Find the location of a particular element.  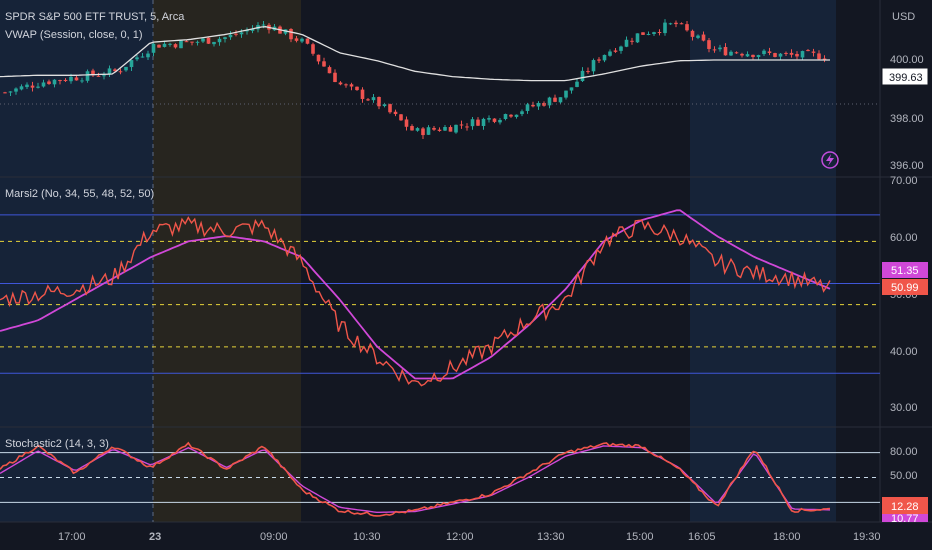

time-label-23: 23 is located at coordinates (155, 537).